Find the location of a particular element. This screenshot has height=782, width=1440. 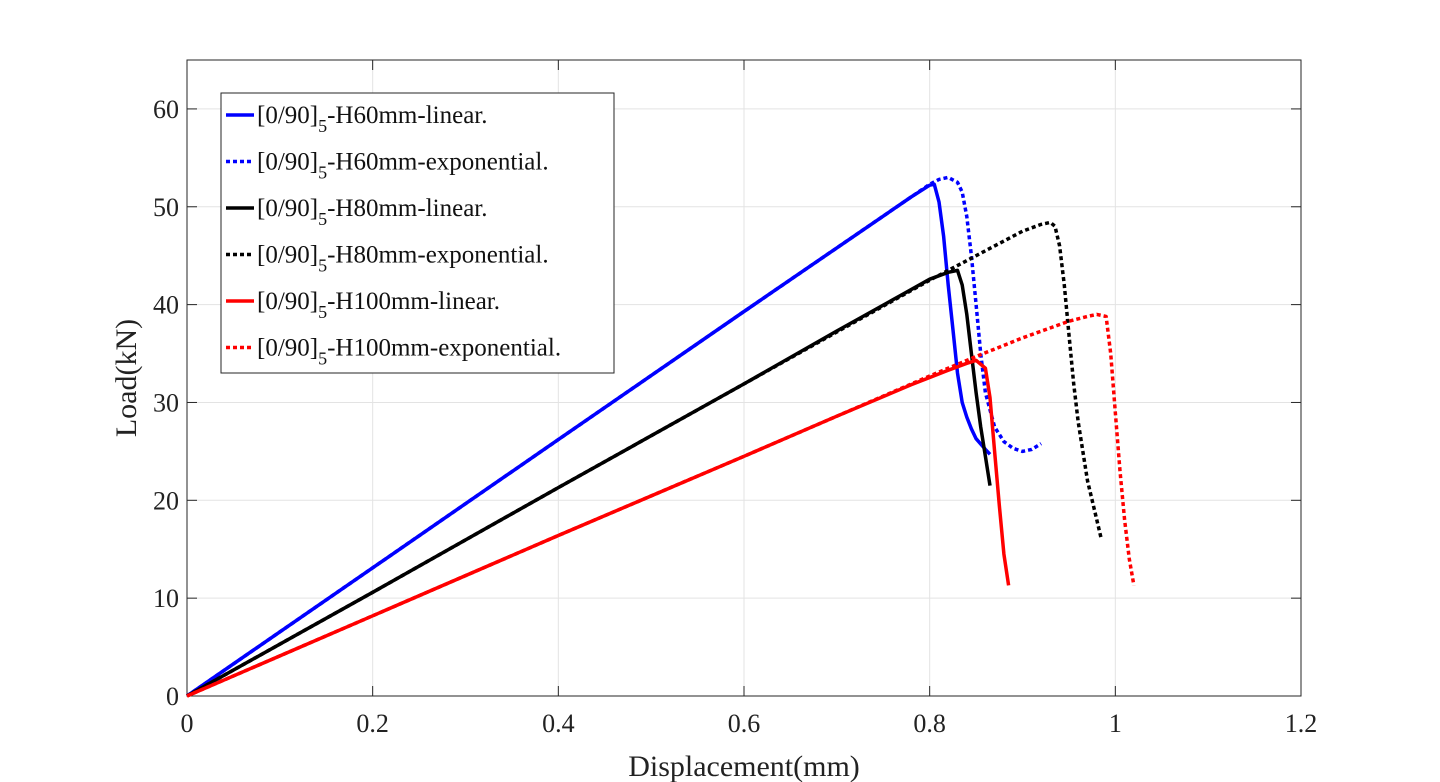

legend-label-5: [0/90]5-H100mm-linear. is located at coordinates (378, 305).